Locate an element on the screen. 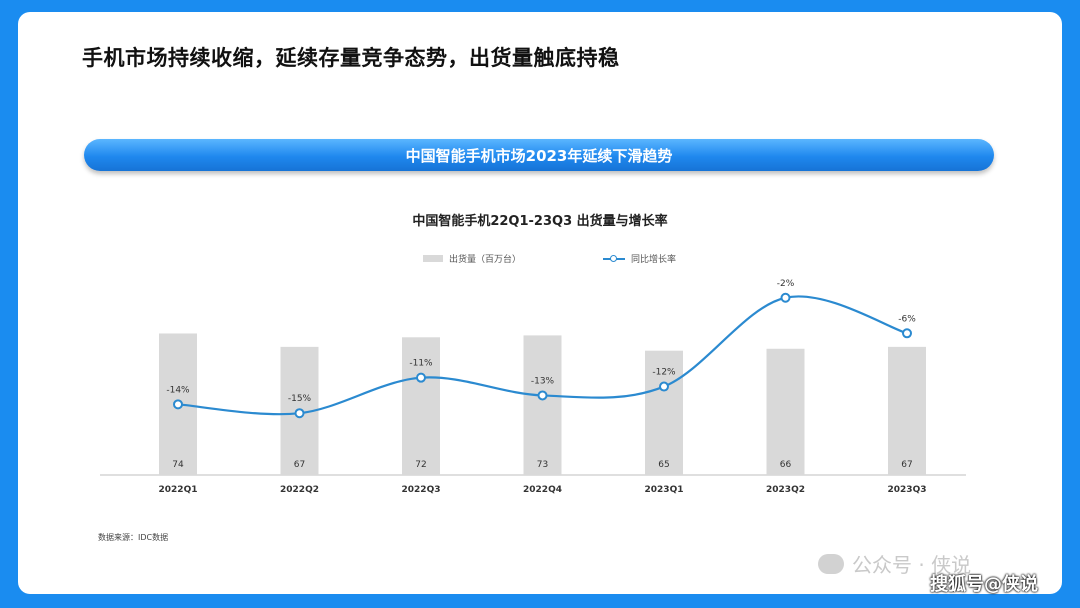 Image resolution: width=1080 pixels, height=608 pixels. bar-value-label: 65 is located at coordinates (663, 465).